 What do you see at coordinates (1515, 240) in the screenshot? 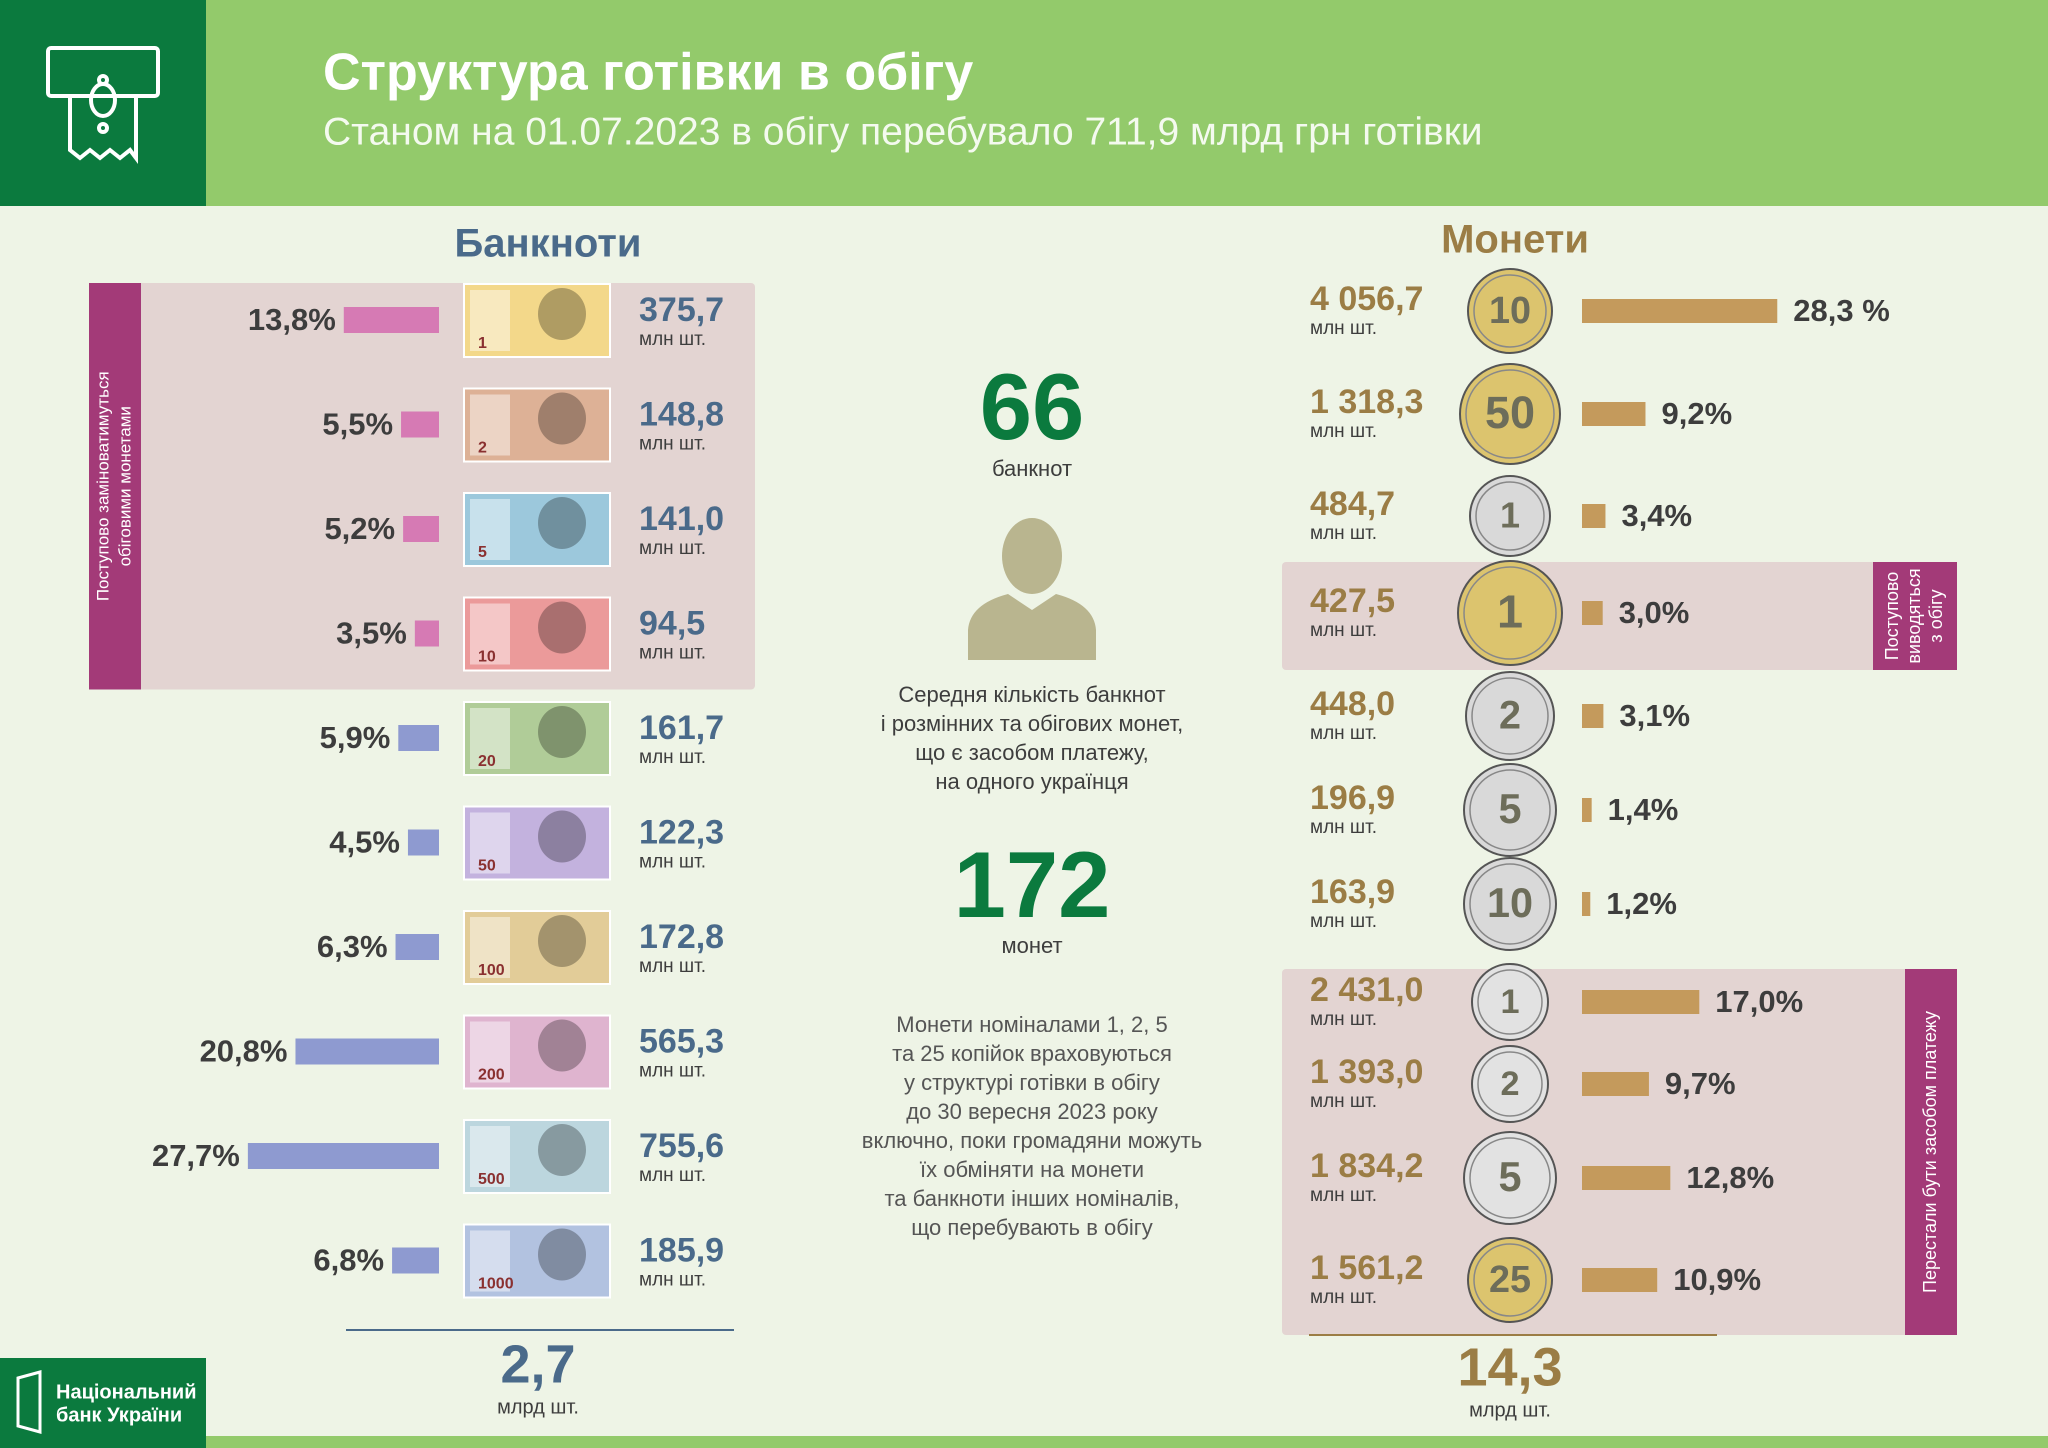
I see `section-title: Монети` at bounding box center [1515, 240].